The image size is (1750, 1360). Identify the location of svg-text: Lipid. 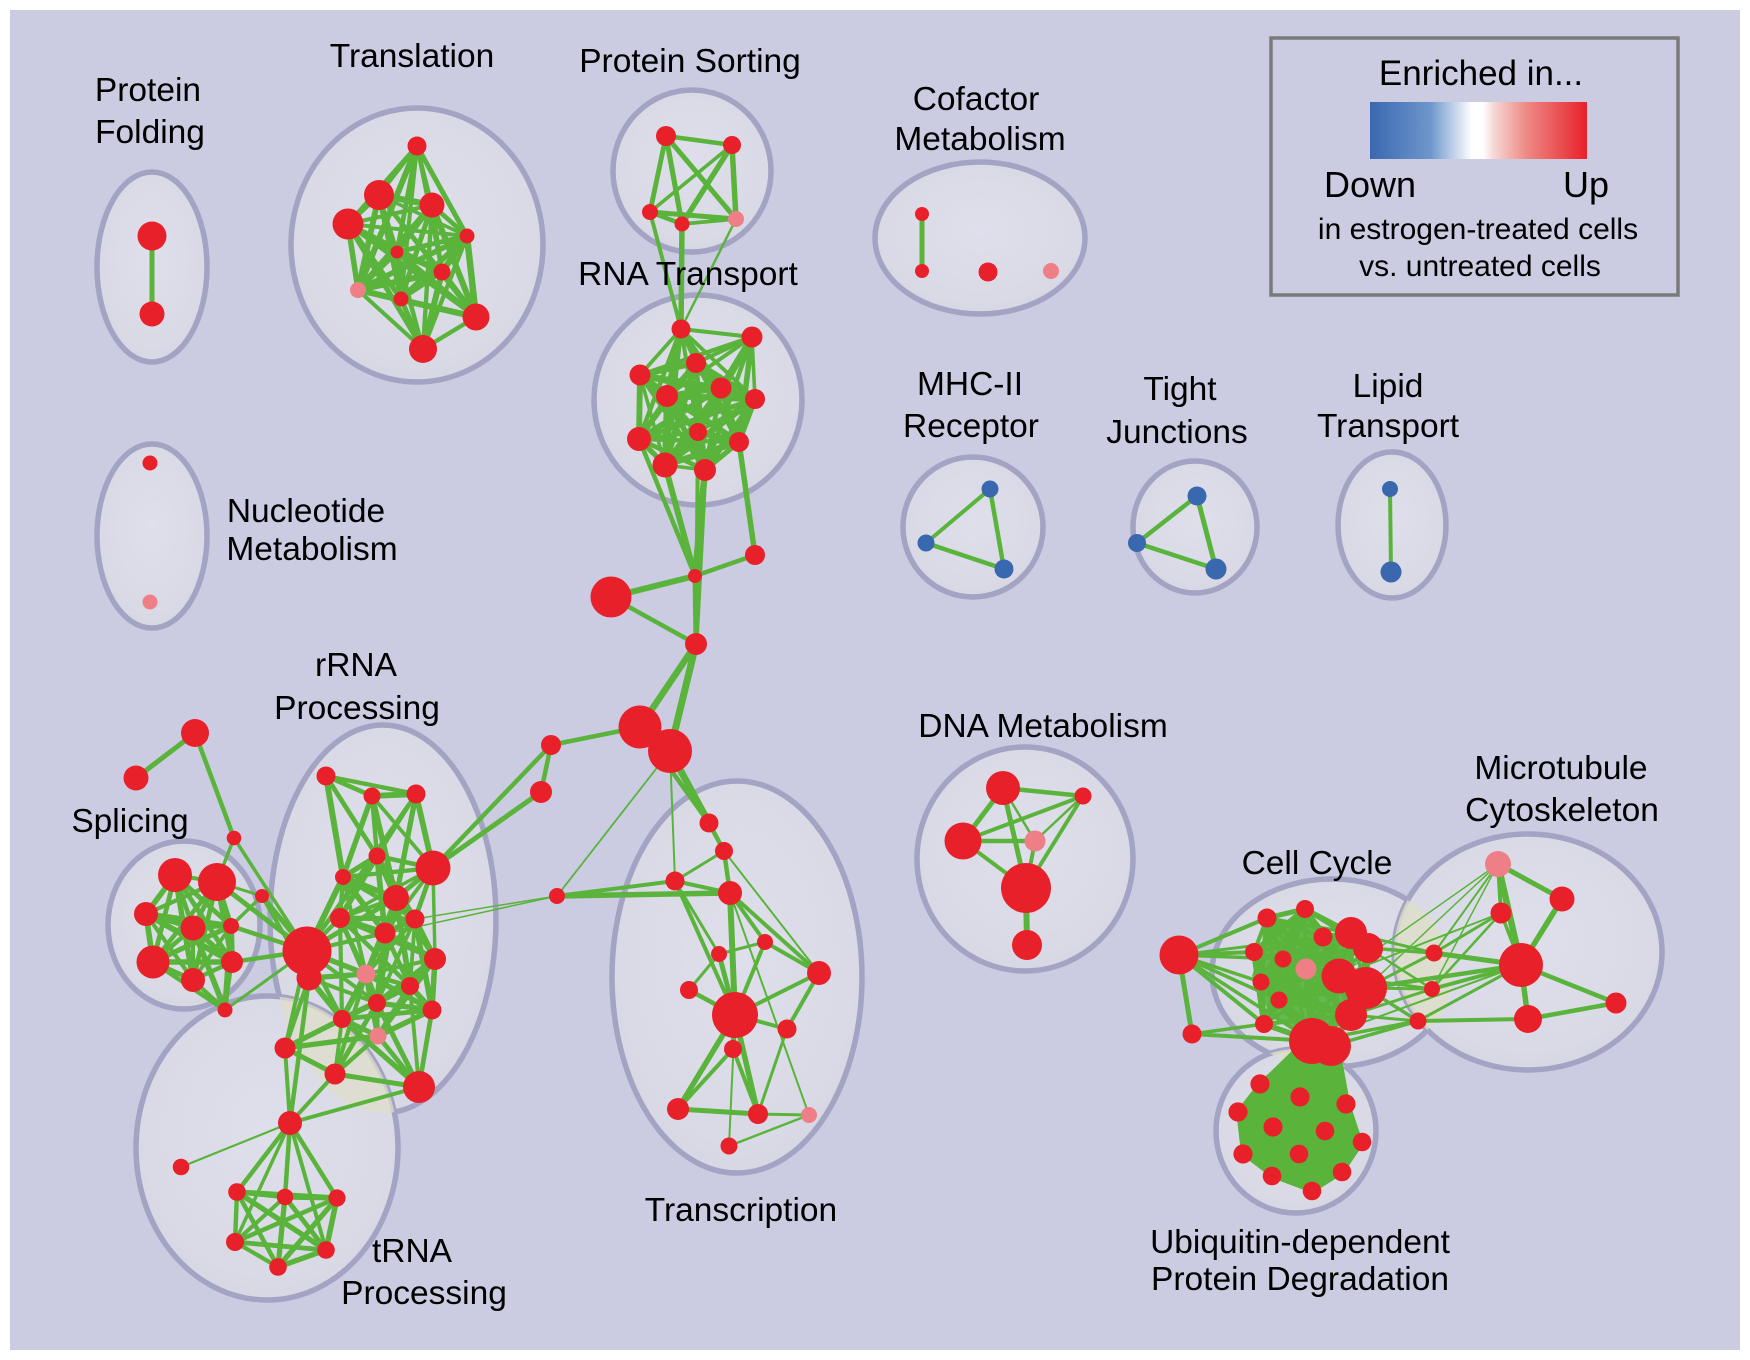
(1388, 386).